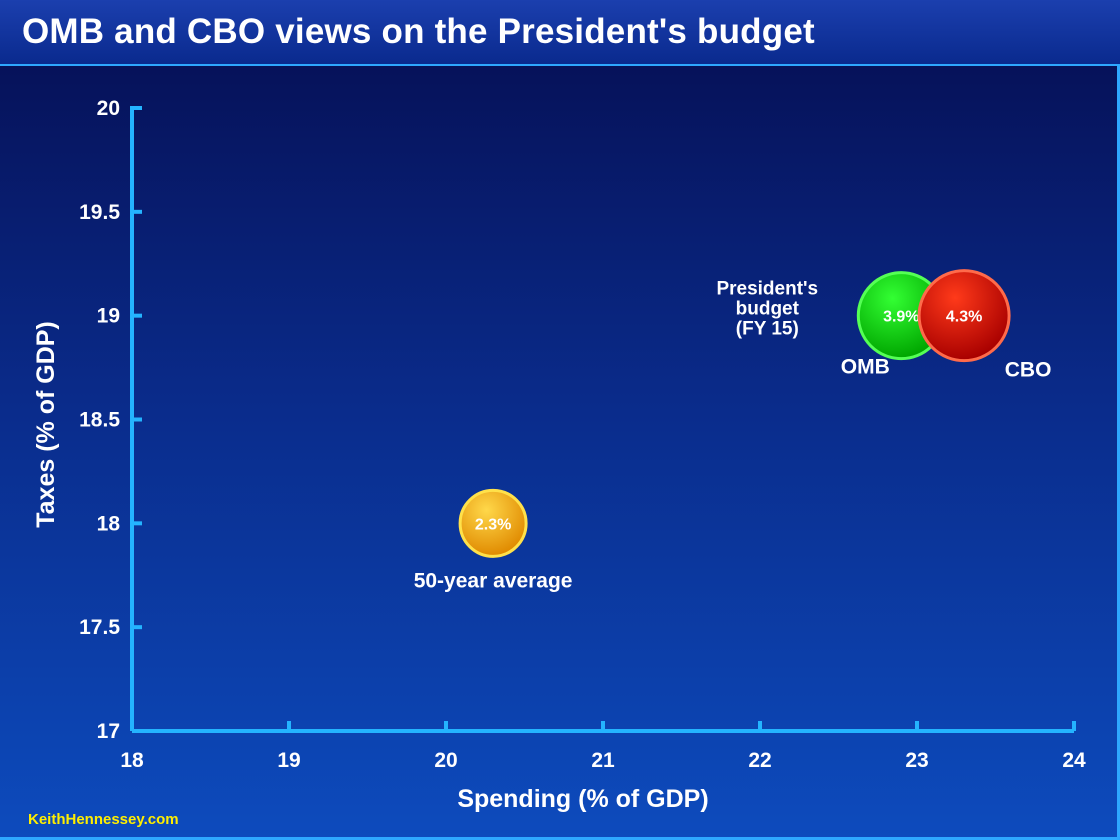 The width and height of the screenshot is (1120, 840). What do you see at coordinates (768, 309) in the screenshot?
I see `annotation-line: budget` at bounding box center [768, 309].